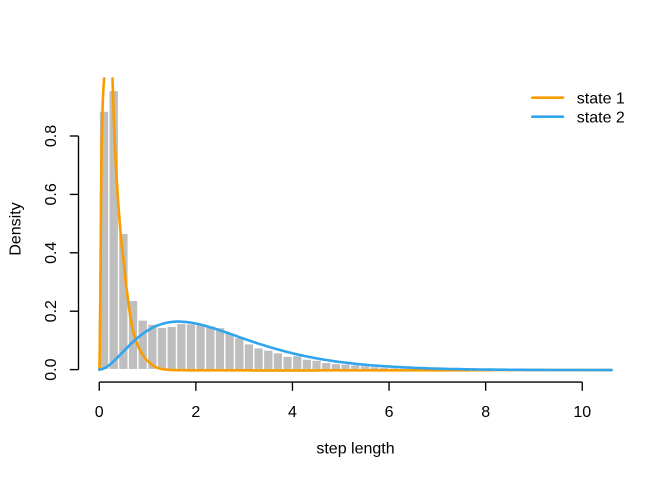 This screenshot has width=672, height=480. Describe the element at coordinates (582, 412) in the screenshot. I see `svg-text: 10` at that location.